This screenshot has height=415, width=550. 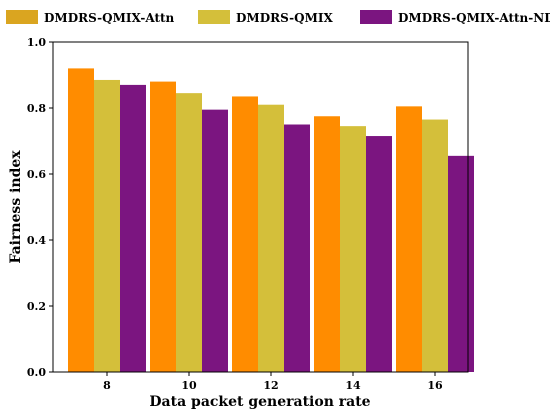 What do you see at coordinates (285, 18) in the screenshot?
I see `legend-label-dmdrs-qmix: DMDRS-QMIX` at bounding box center [285, 18].